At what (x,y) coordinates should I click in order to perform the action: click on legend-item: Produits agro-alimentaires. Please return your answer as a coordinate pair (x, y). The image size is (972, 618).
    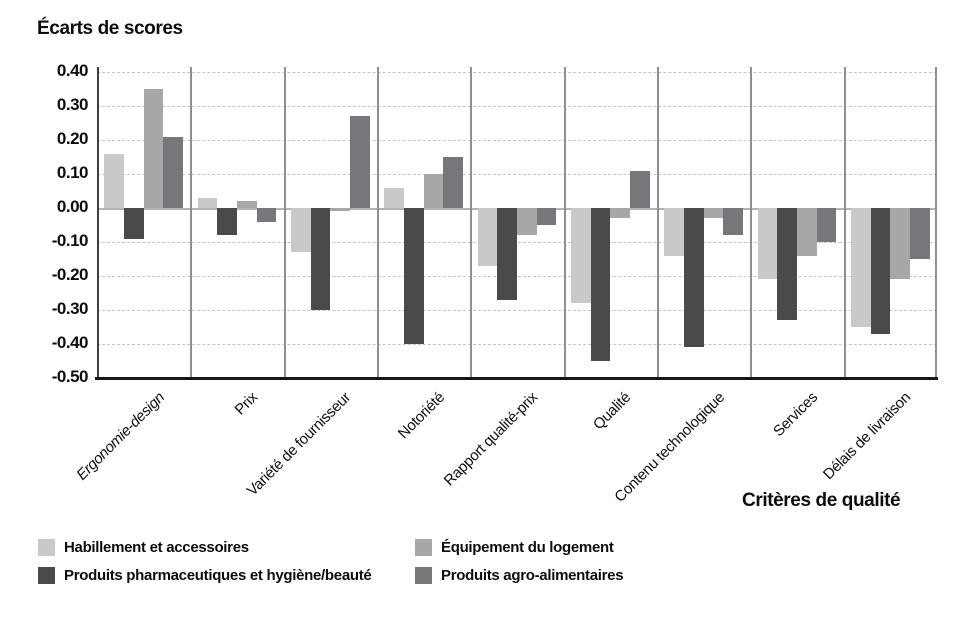
    Looking at the image, I should click on (519, 575).